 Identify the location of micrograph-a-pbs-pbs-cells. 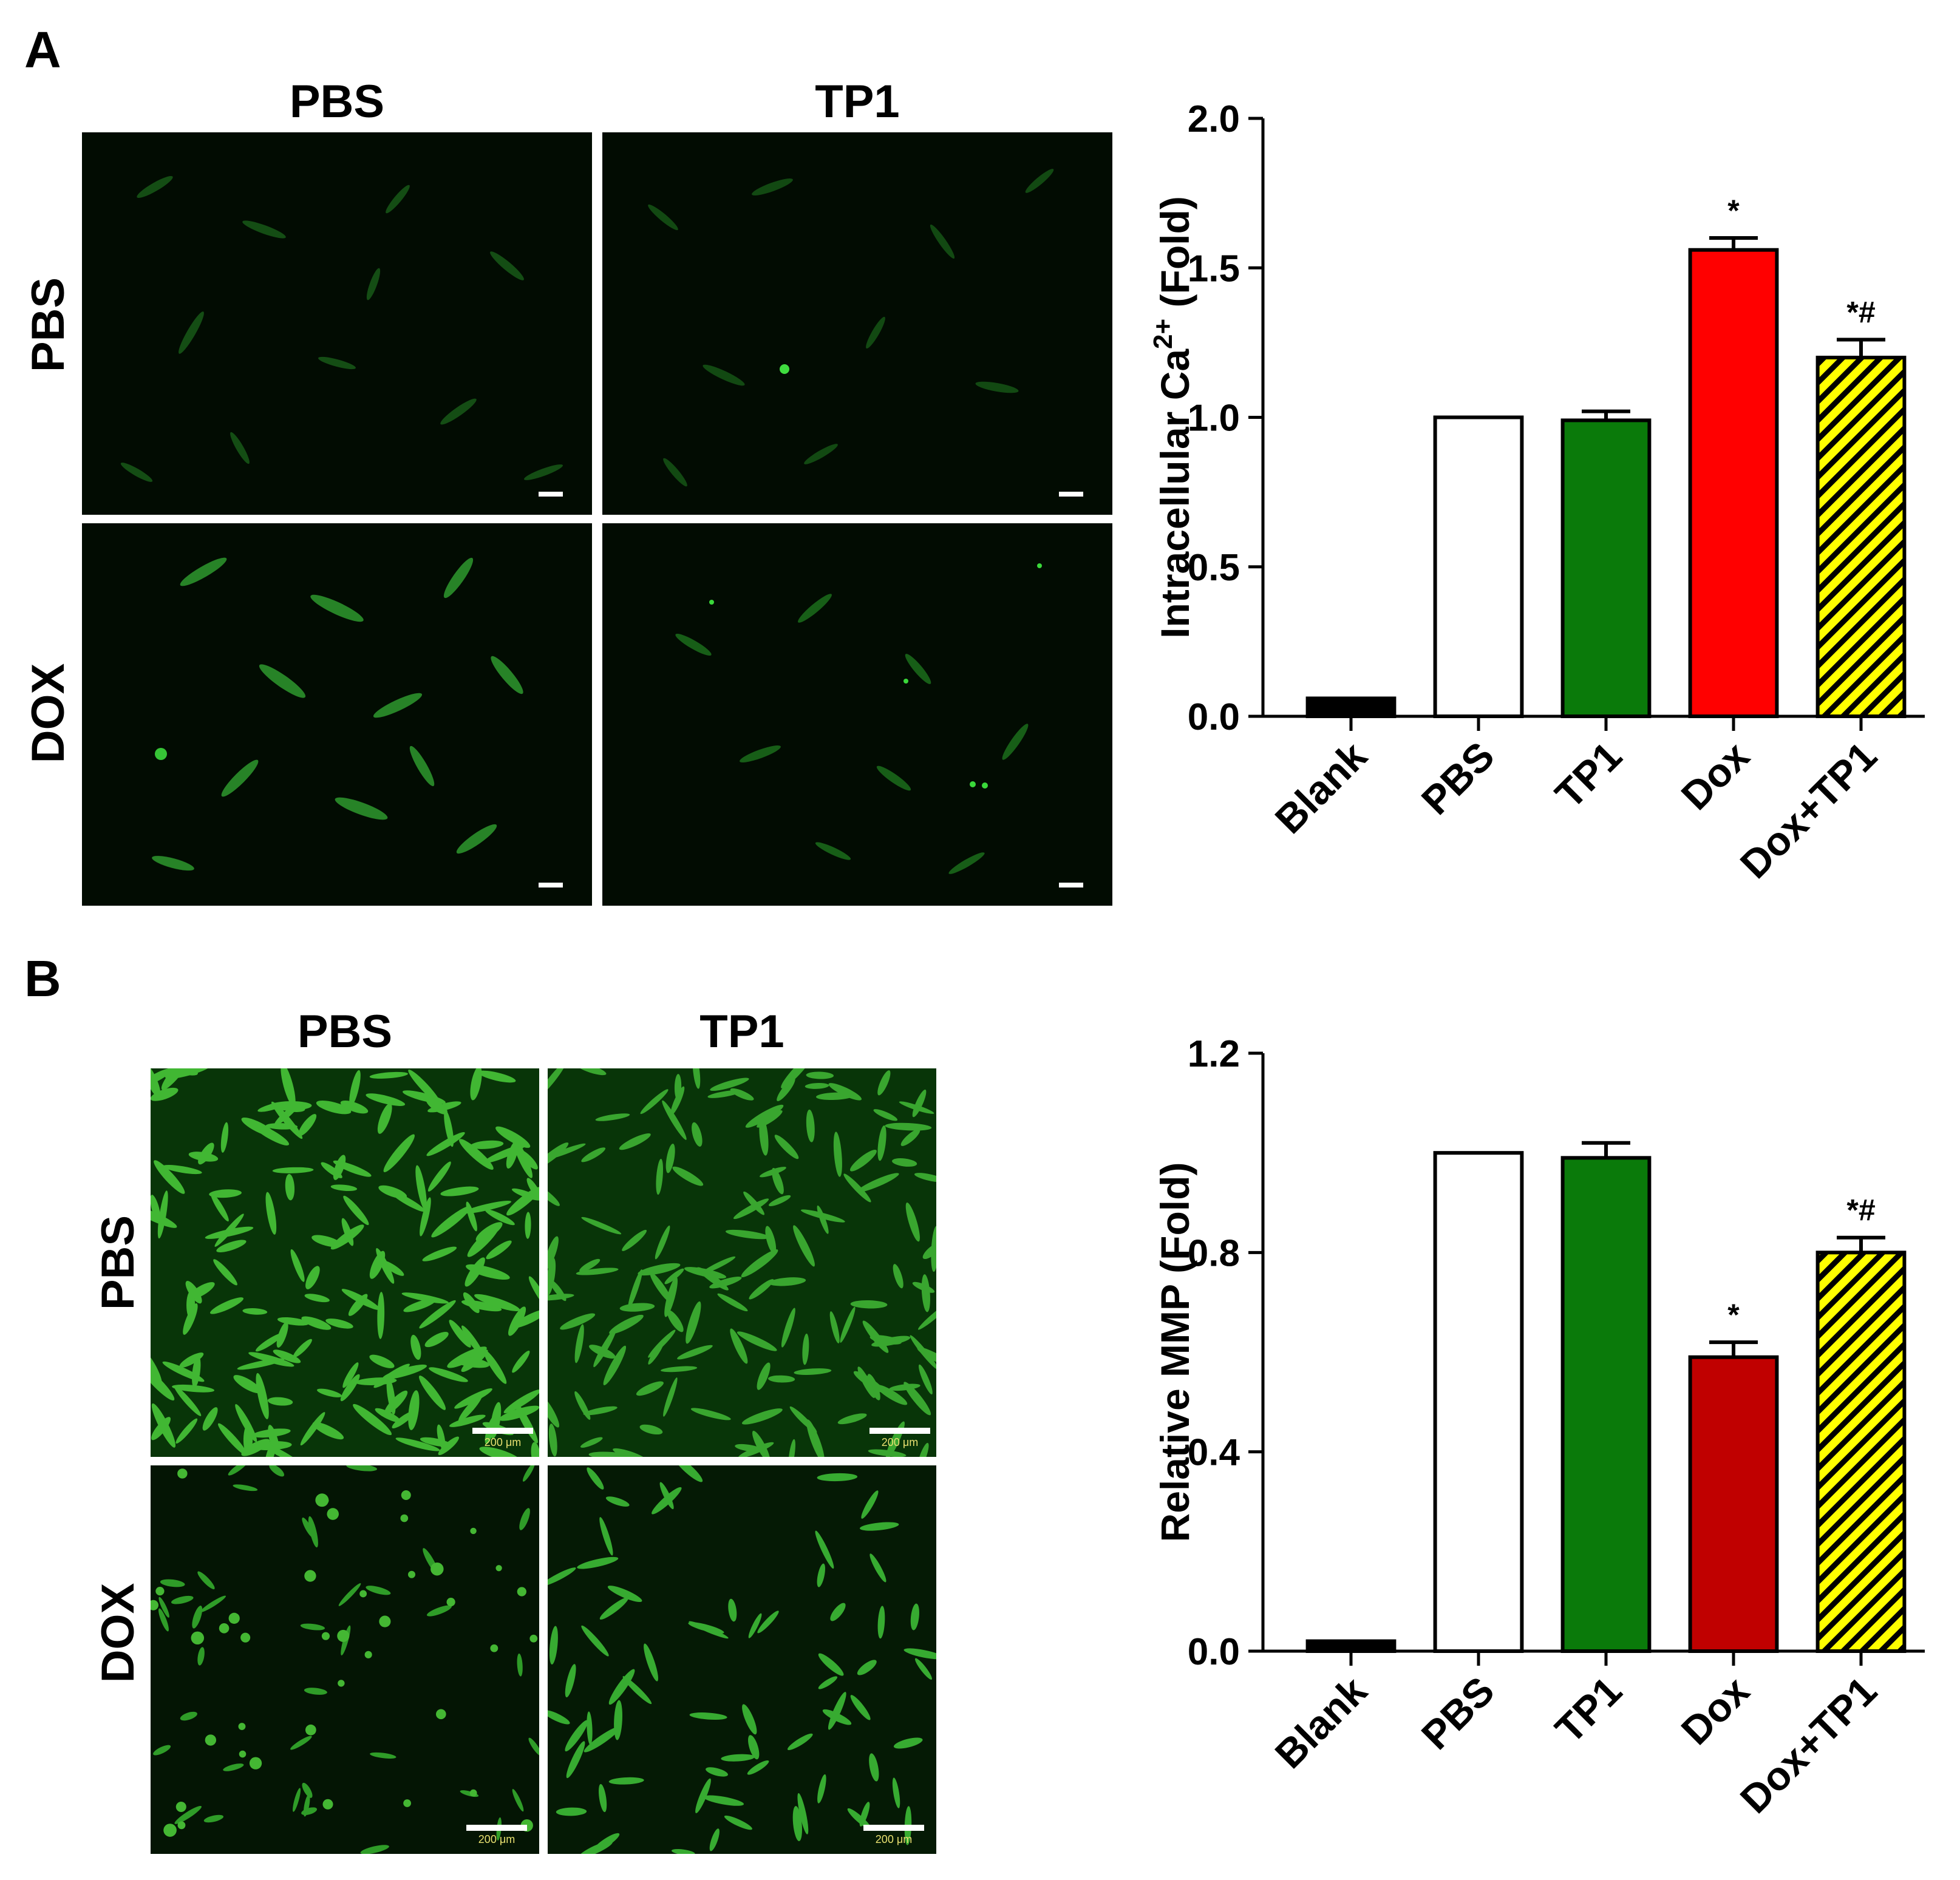
(341, 336).